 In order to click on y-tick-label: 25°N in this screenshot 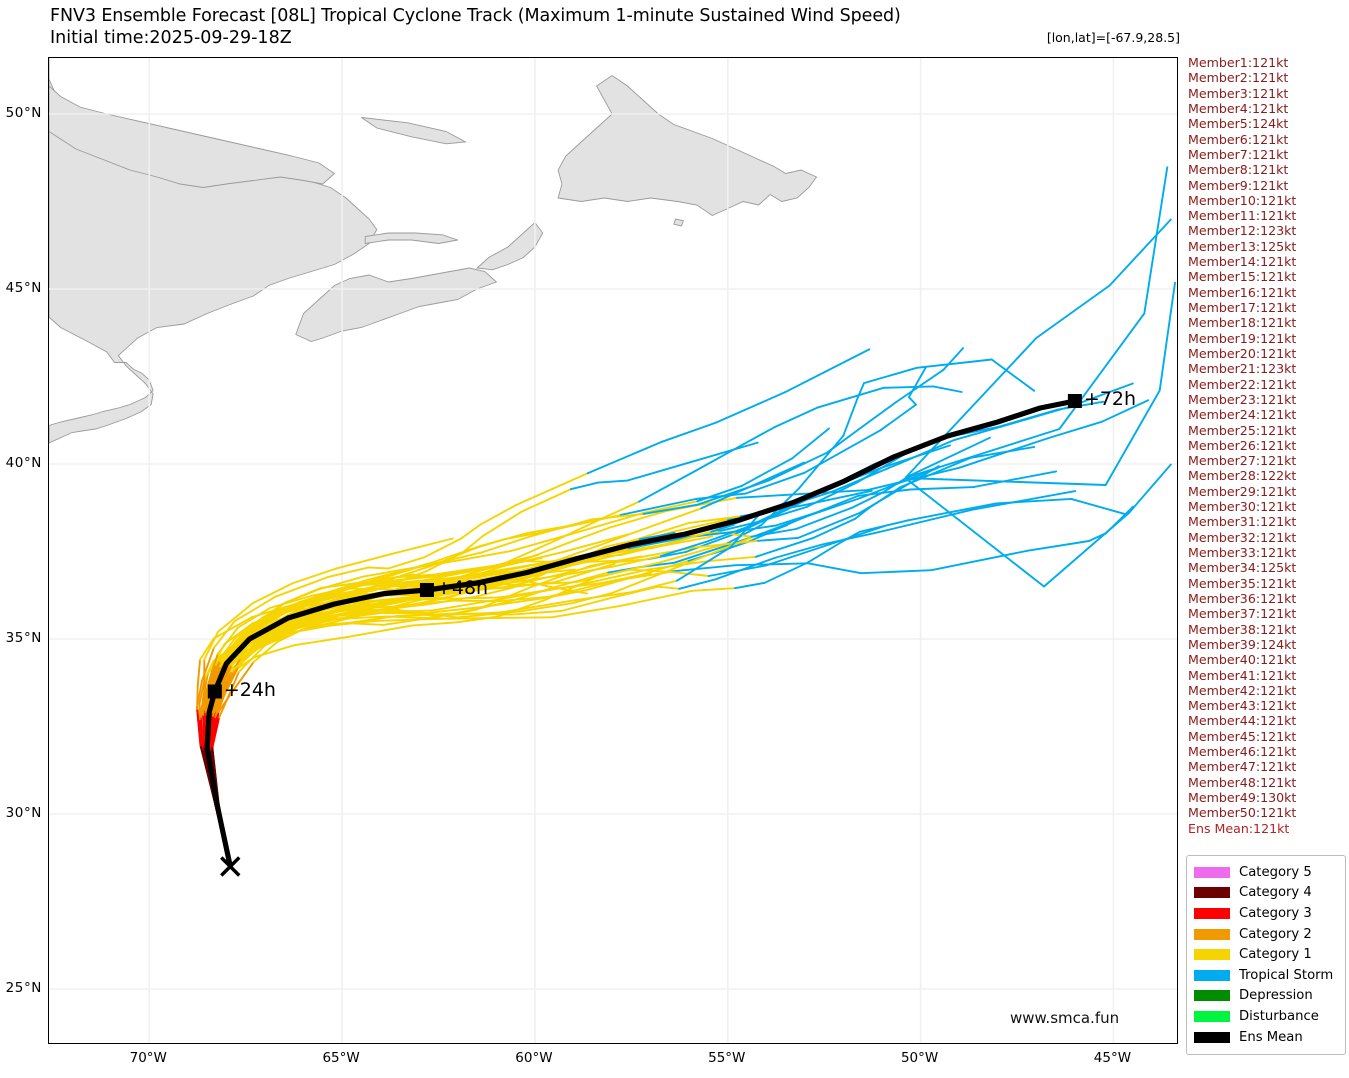, I will do `click(23, 988)`.